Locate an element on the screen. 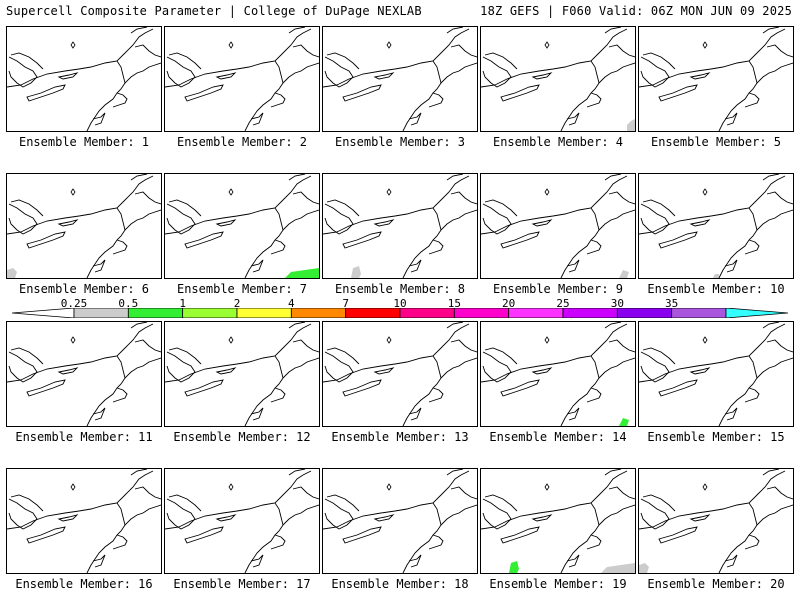  member-label: Ensemble Member: 10 is located at coordinates (716, 289).